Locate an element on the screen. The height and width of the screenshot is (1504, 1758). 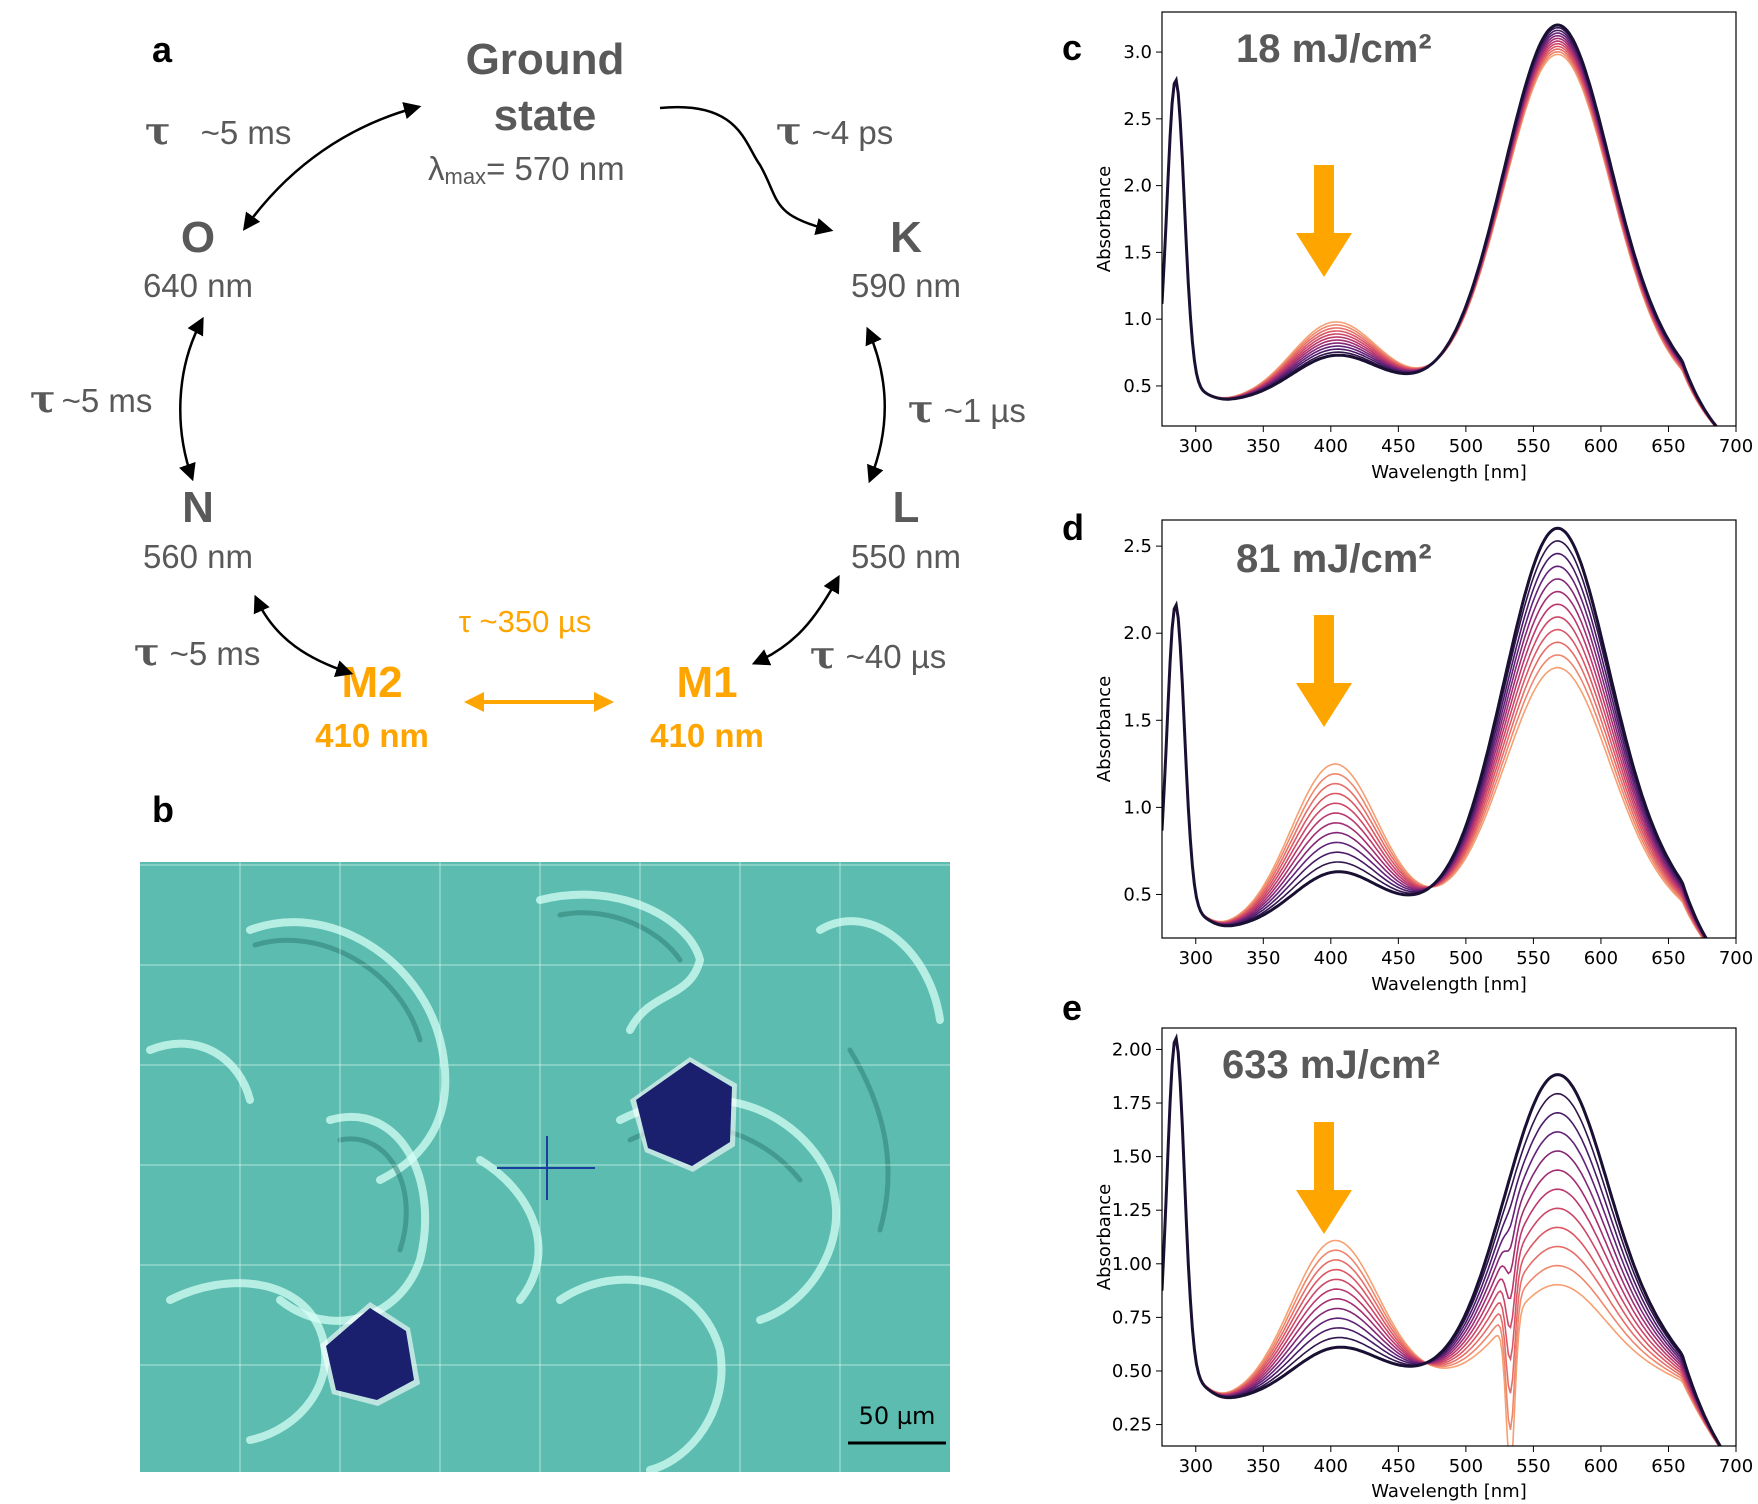
chart-d-xtick-label: 600 is located at coordinates (1601, 958).